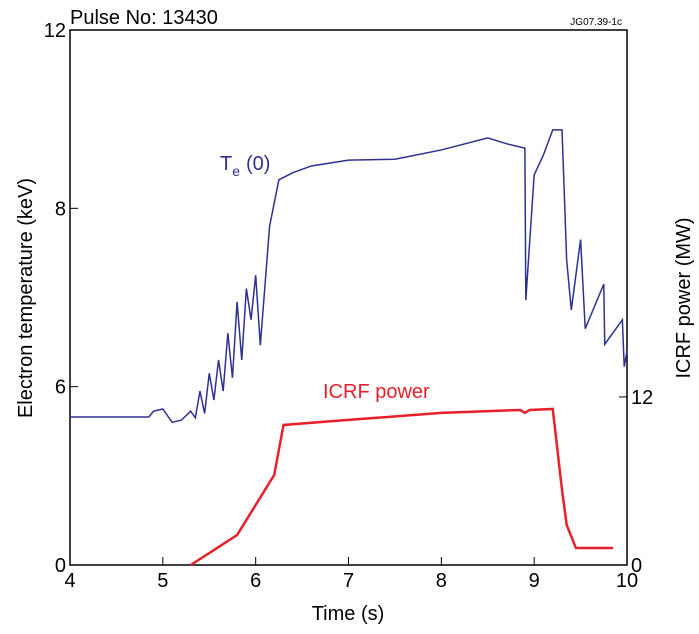 This screenshot has height=634, width=699. Describe the element at coordinates (162, 581) in the screenshot. I see `x-tick-label: 5` at that location.